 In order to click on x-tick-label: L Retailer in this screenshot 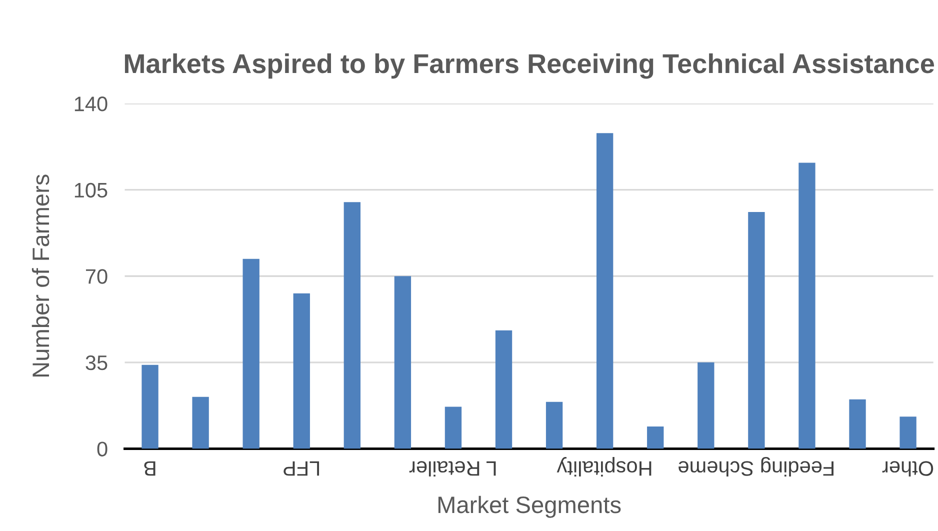, I will do `click(452, 468)`.